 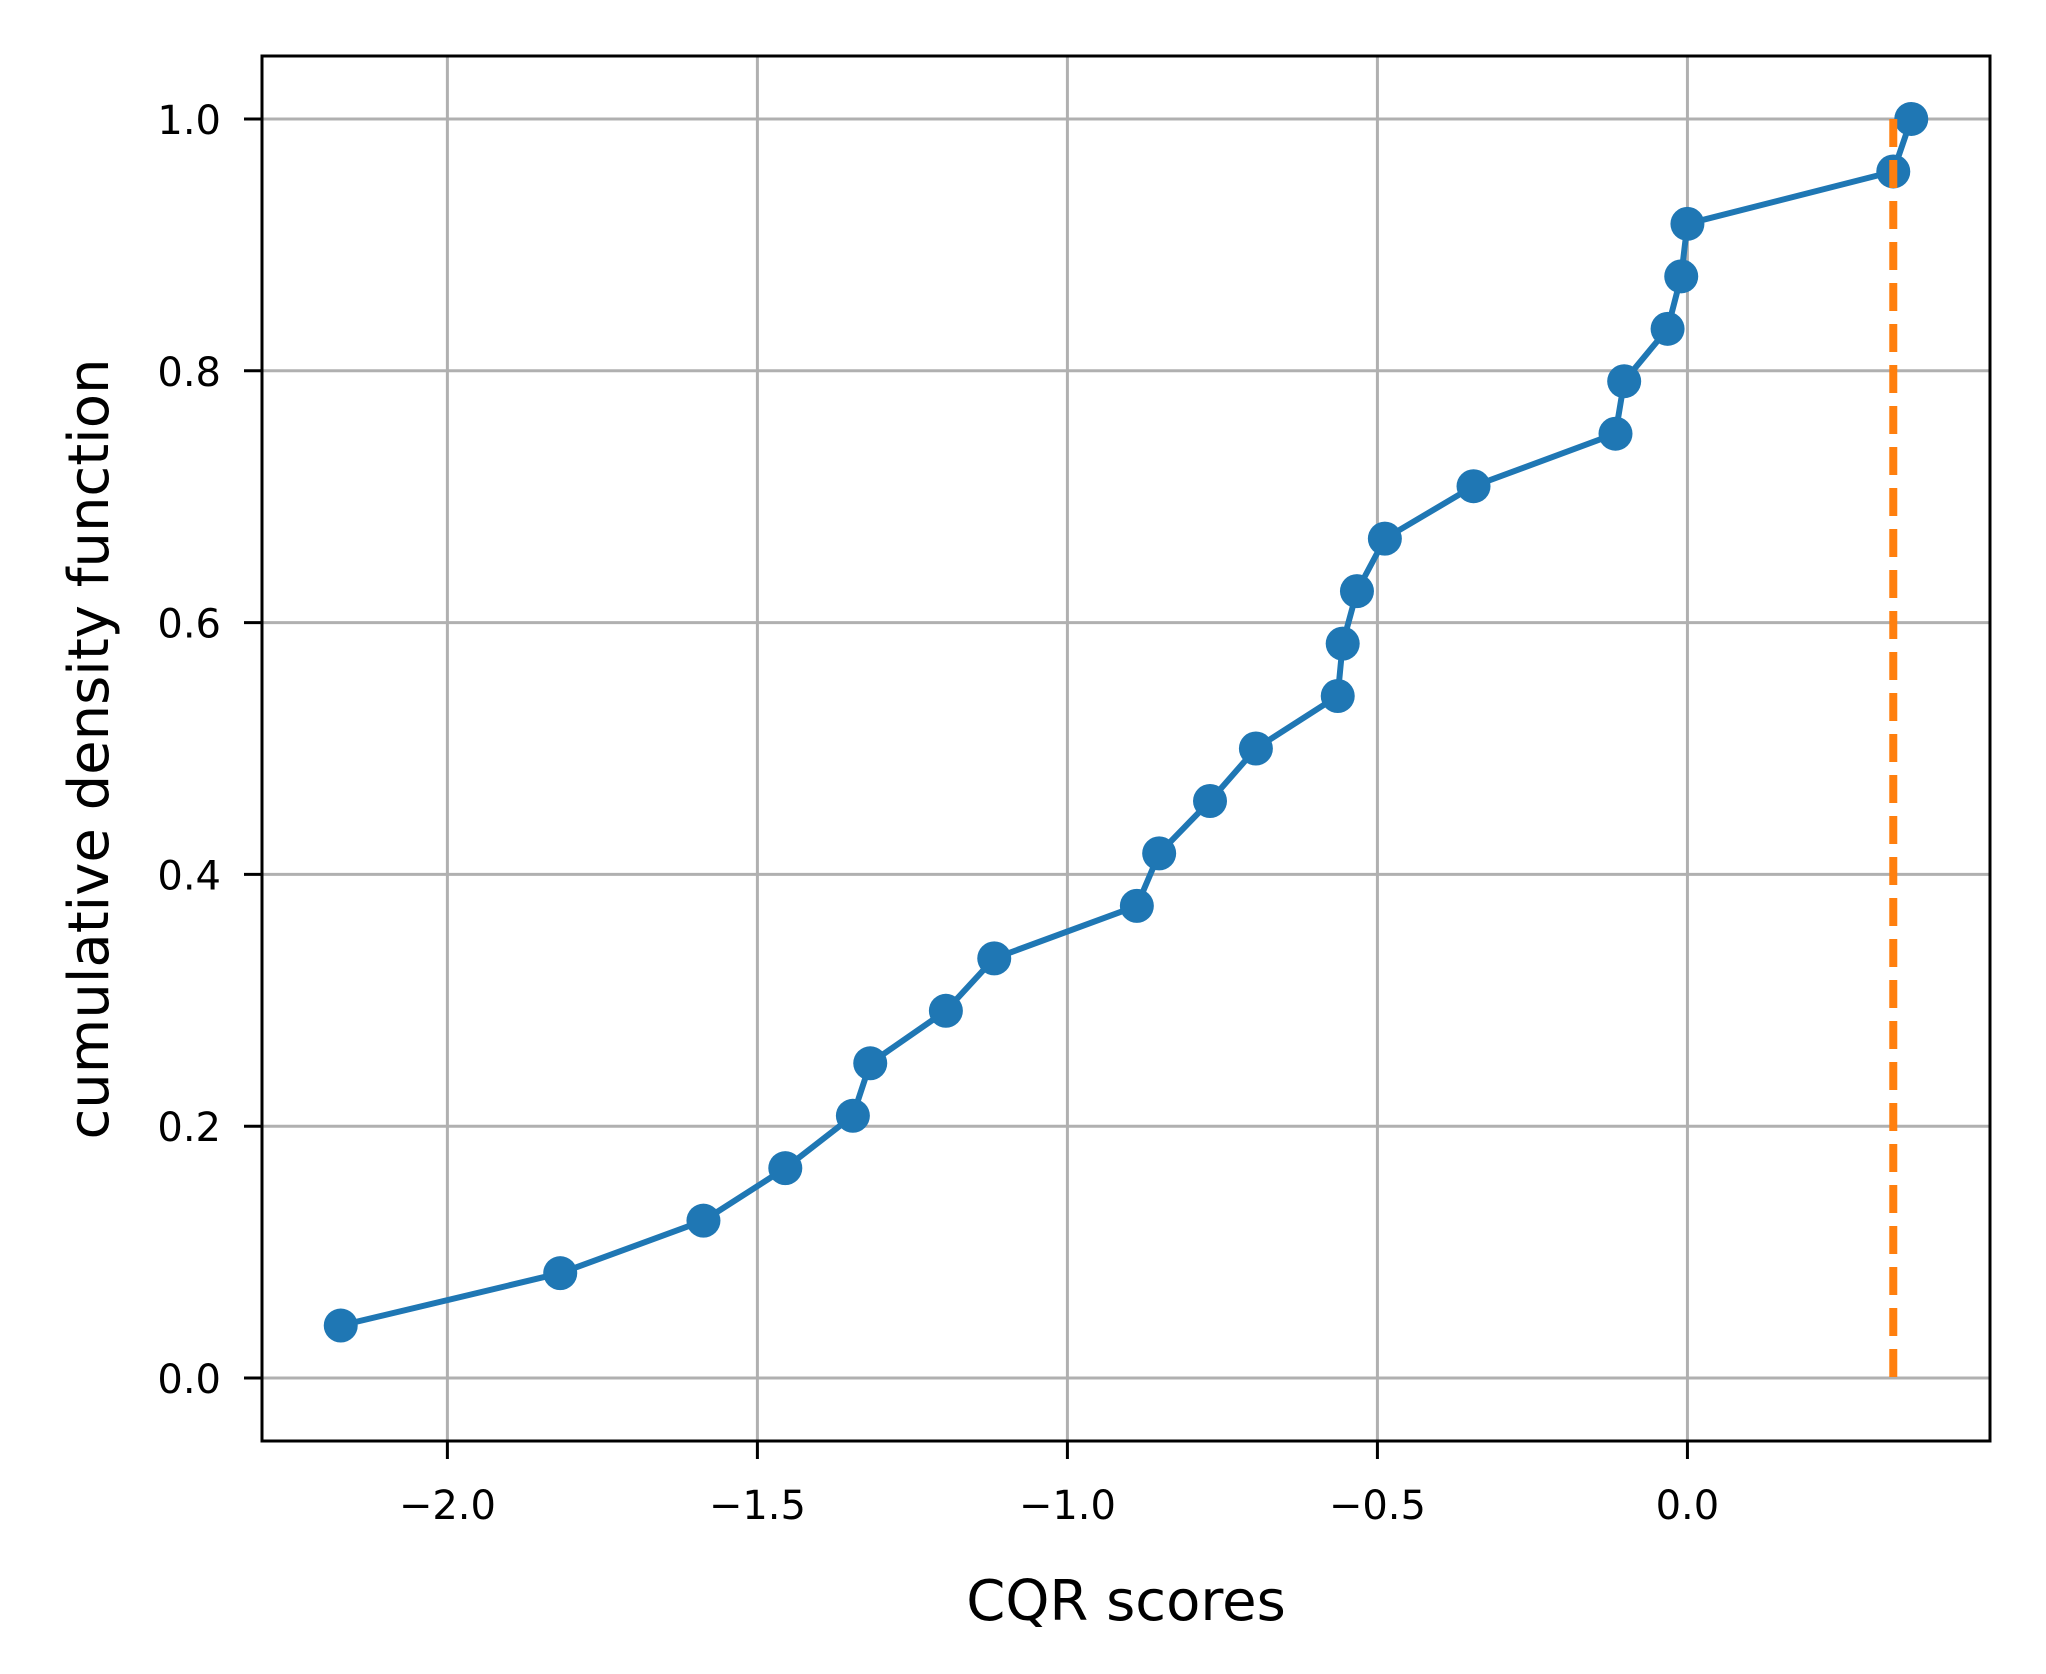 I want to click on y-tick-label: 0.8, so click(x=189, y=373).